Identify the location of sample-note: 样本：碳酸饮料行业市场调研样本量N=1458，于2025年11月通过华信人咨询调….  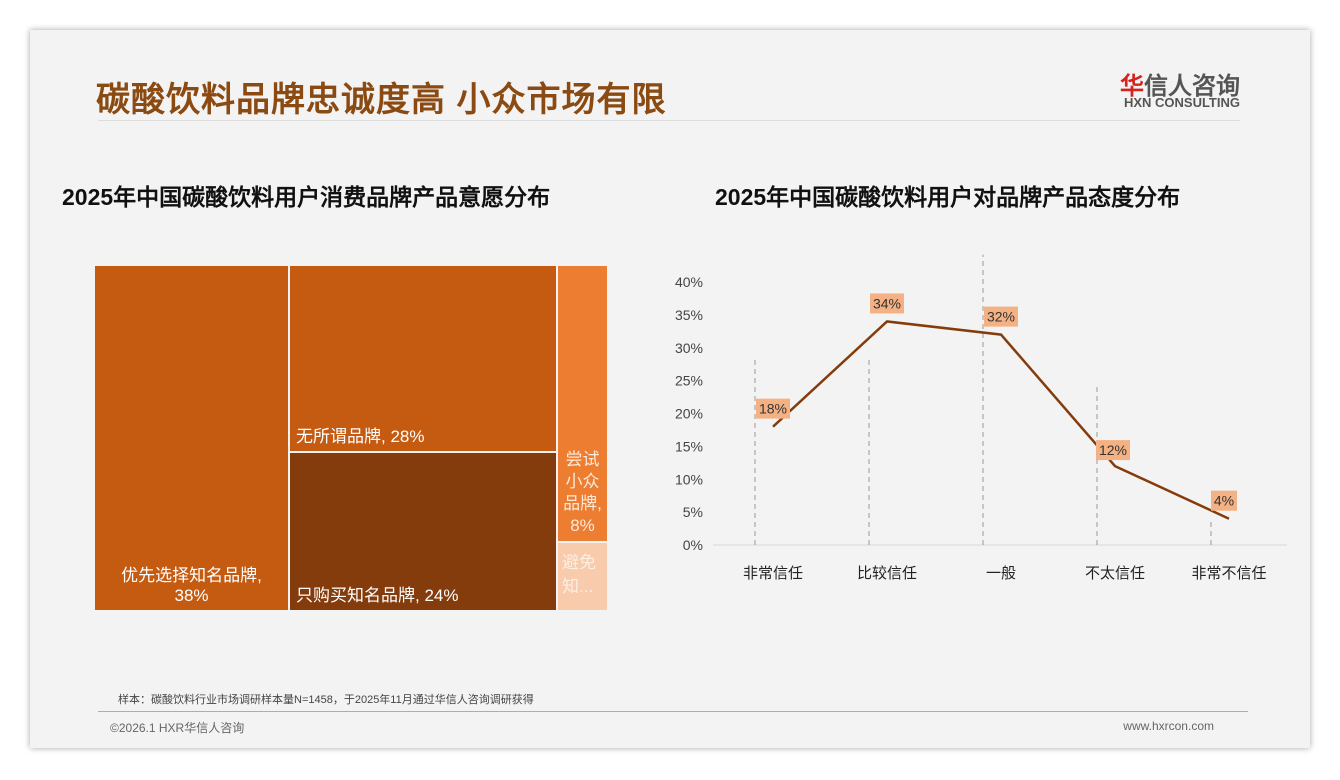
(326, 700).